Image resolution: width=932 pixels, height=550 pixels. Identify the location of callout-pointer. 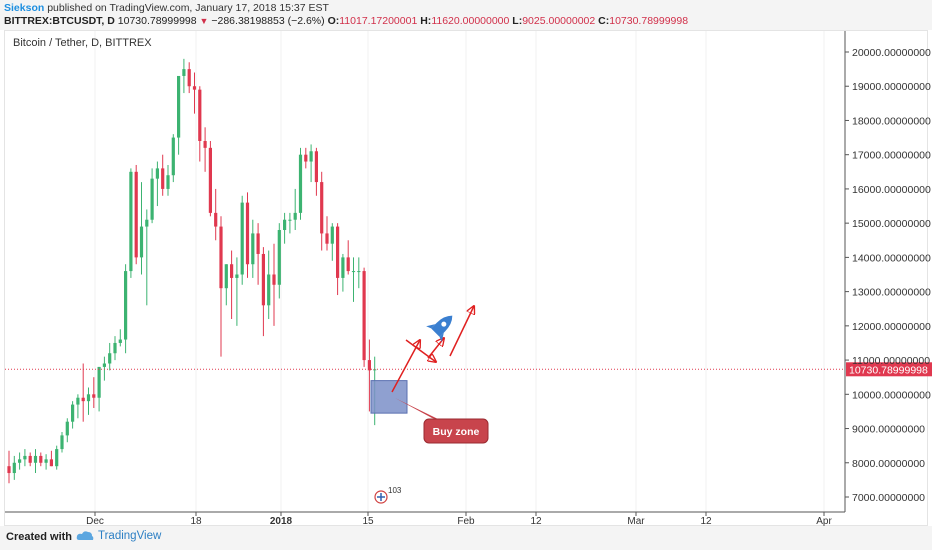
(417, 409).